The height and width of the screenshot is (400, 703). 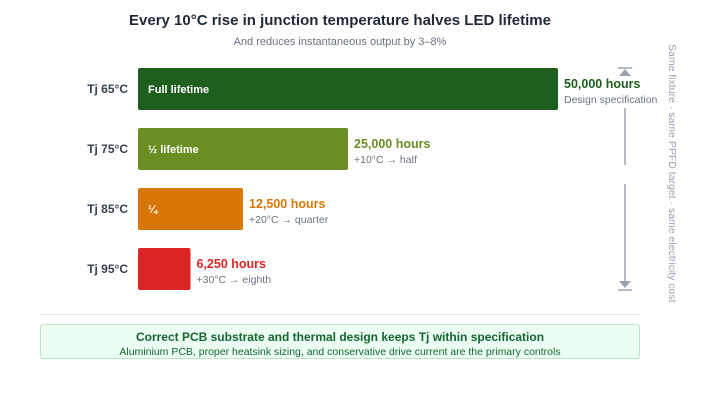 What do you see at coordinates (107, 269) in the screenshot?
I see `category-label: Tj 95°C` at bounding box center [107, 269].